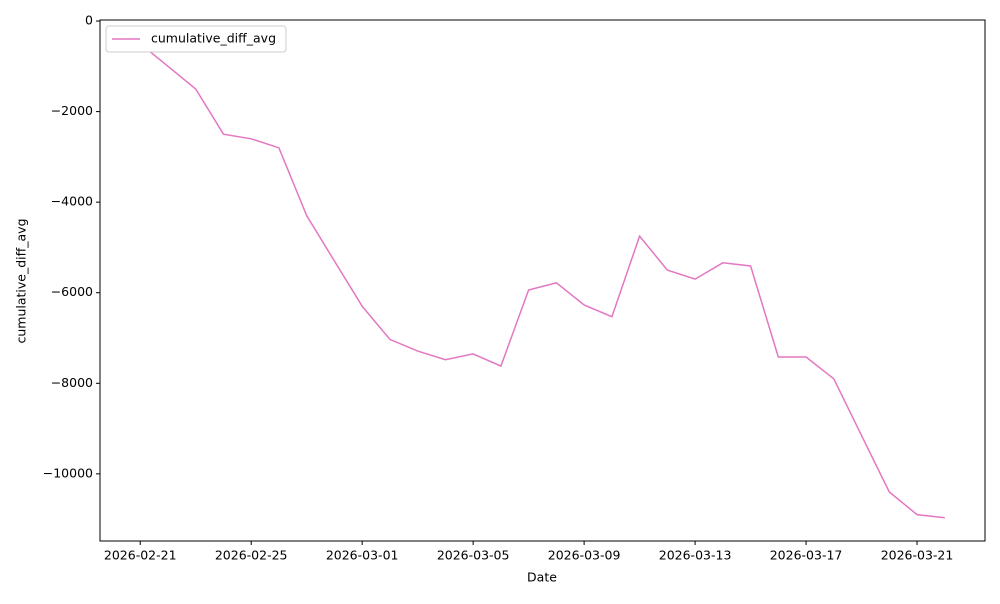 This screenshot has width=1000, height=604. Describe the element at coordinates (806, 555) in the screenshot. I see `x-tick-label: 2026-03-17` at that location.